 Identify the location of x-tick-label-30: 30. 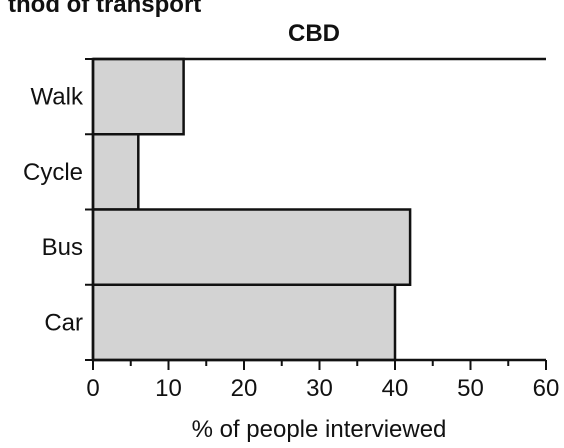
(319, 388).